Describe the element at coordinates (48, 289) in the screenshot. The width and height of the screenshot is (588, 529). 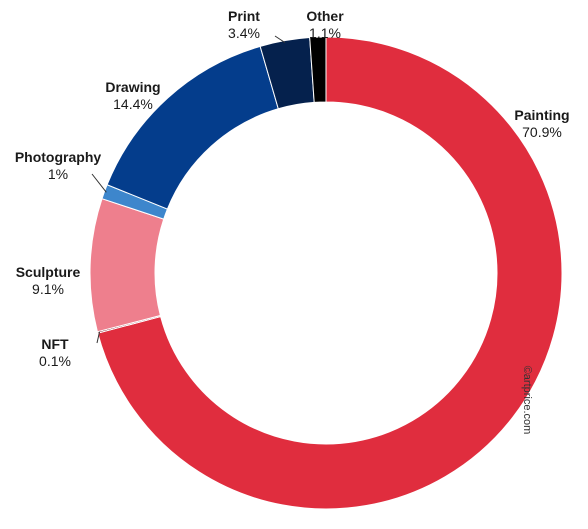
I see `value-sculpture: 9.1%` at that location.